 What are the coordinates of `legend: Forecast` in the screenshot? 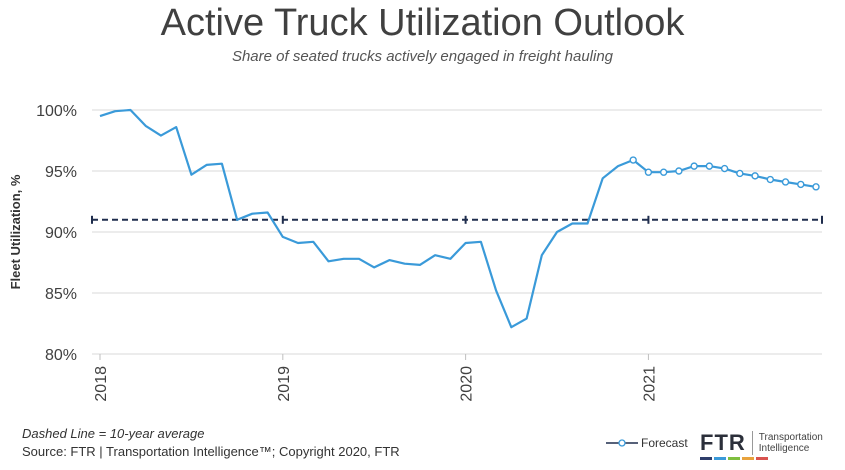 It's located at (646, 443).